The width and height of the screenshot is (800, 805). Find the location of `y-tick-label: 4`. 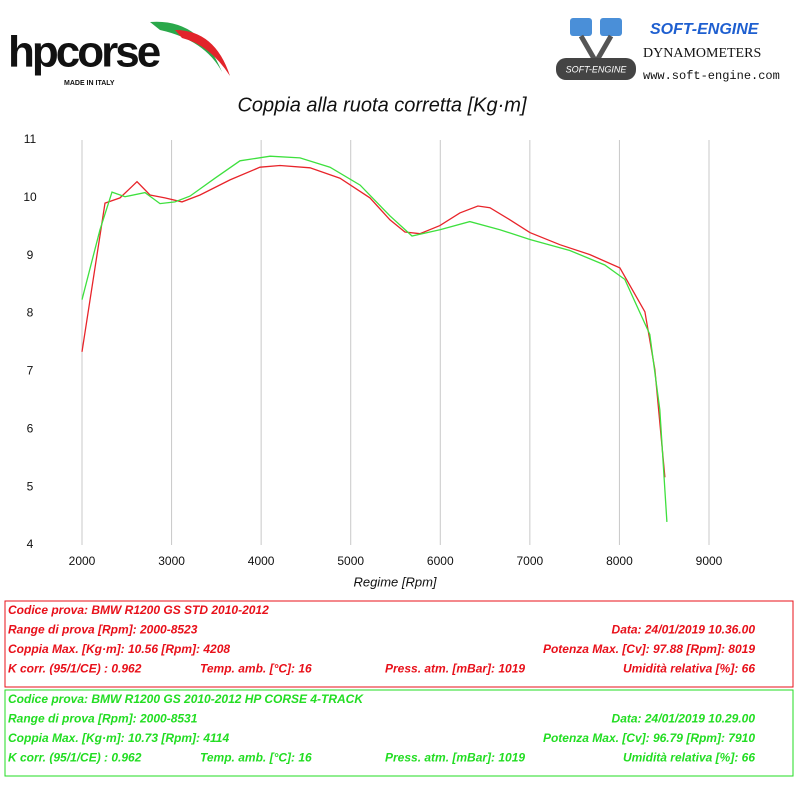

y-tick-label: 4 is located at coordinates (30, 544).